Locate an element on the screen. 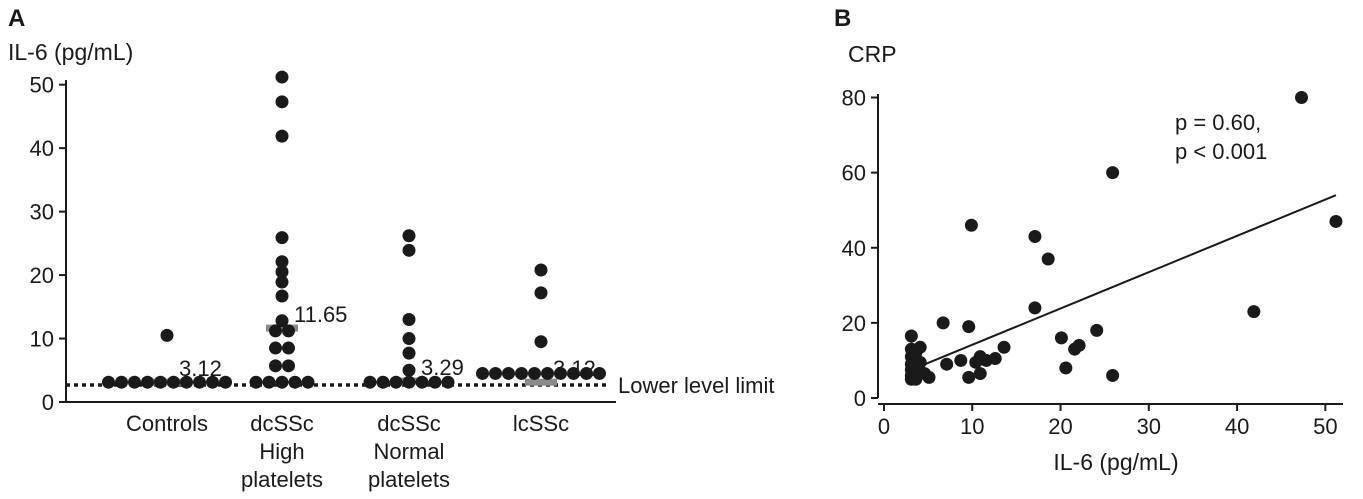 This screenshot has height=499, width=1363. panel-b-x-tick-label: 50 is located at coordinates (1325, 426).